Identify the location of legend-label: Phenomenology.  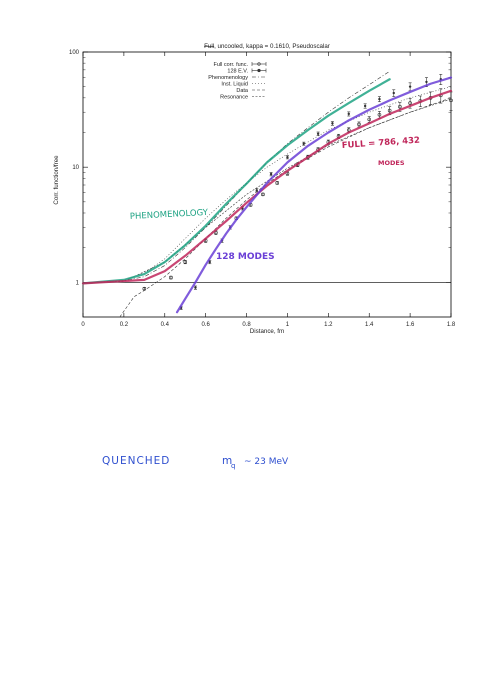
(228, 78).